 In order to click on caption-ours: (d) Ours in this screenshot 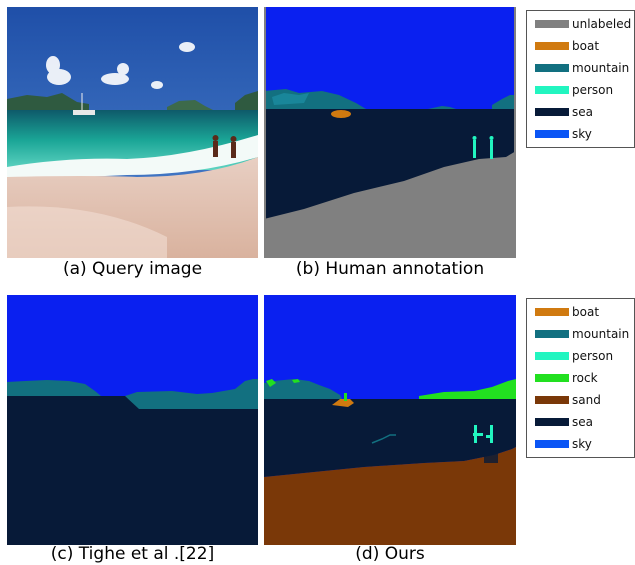, I will do `click(390, 554)`.